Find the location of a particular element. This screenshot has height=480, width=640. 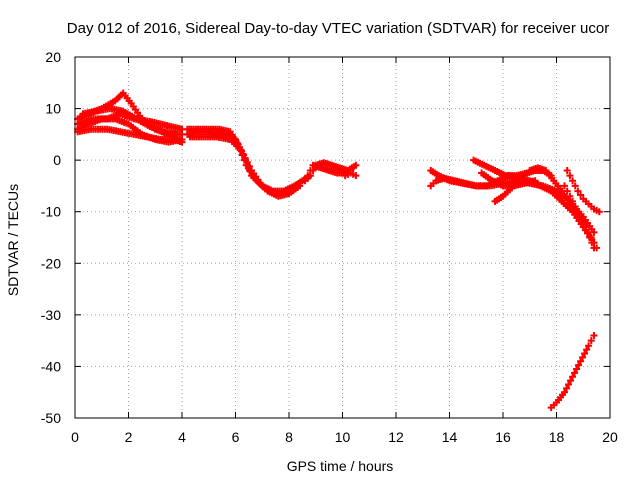

series-arc-j is located at coordinates (330, 172).